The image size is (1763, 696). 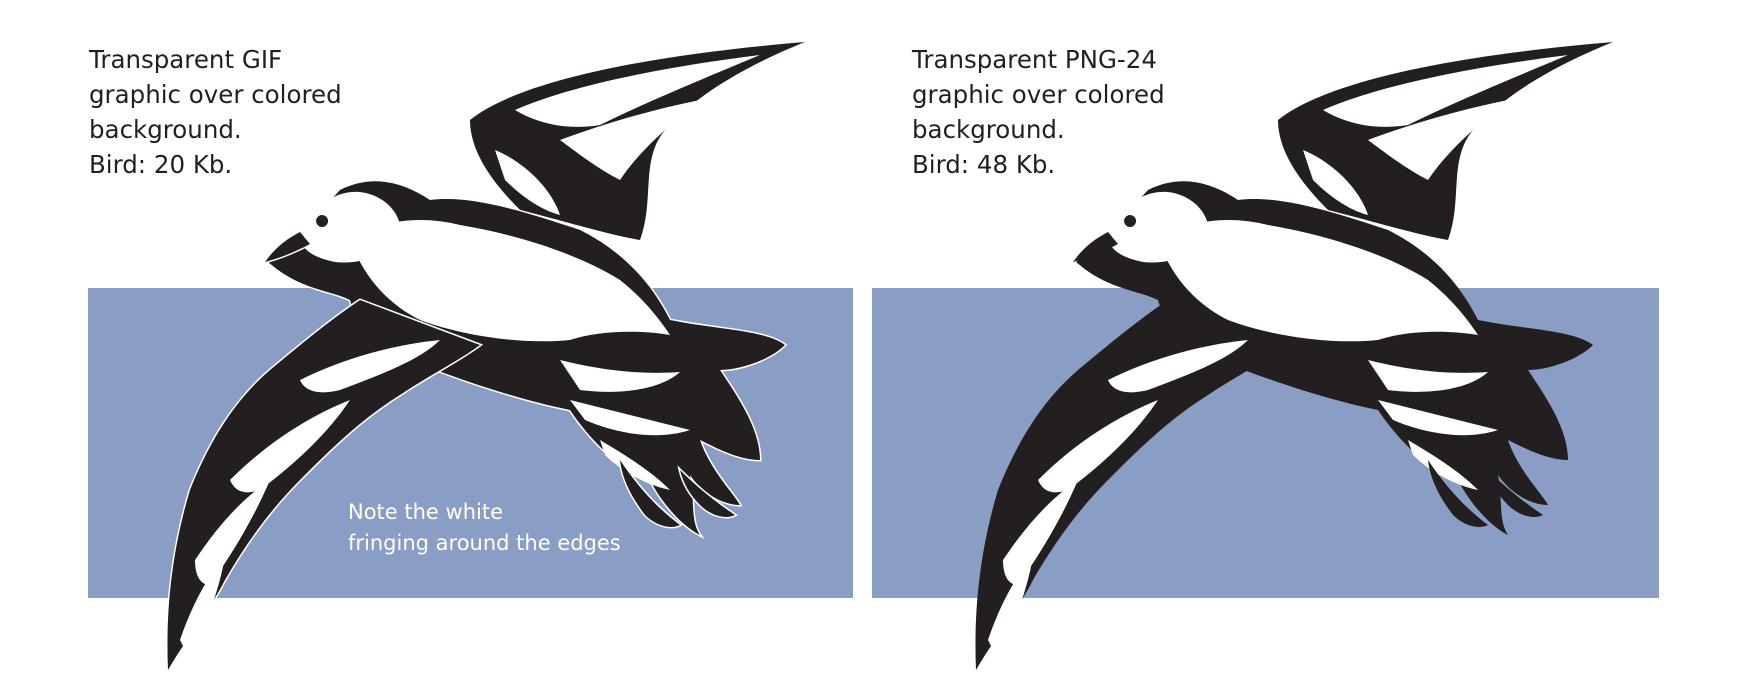 What do you see at coordinates (161, 164) in the screenshot?
I see `caption-line: Bird: 20 Kb.` at bounding box center [161, 164].